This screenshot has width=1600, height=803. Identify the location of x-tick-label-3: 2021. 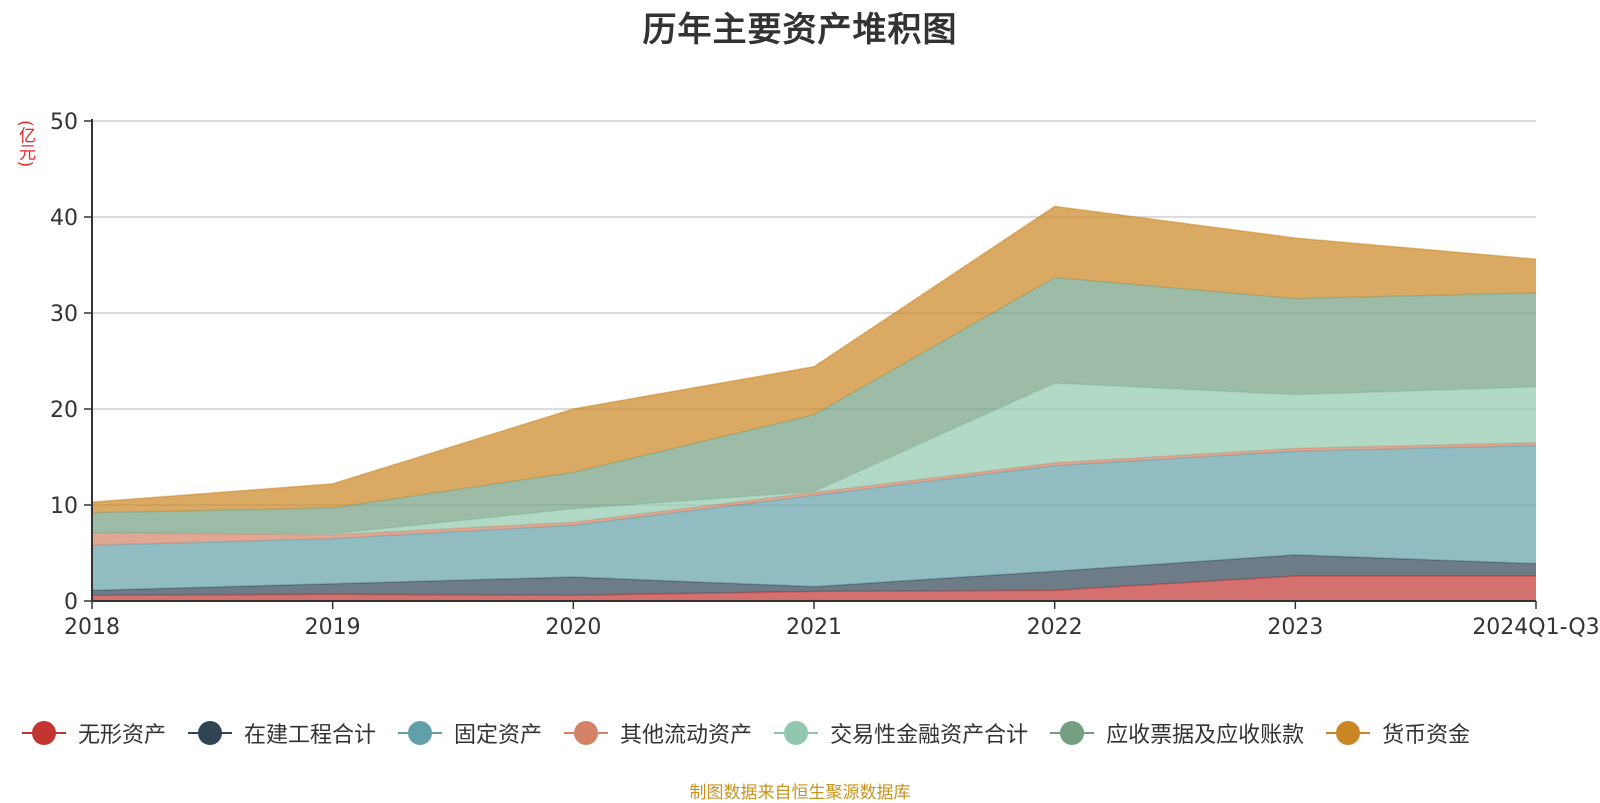
(814, 627).